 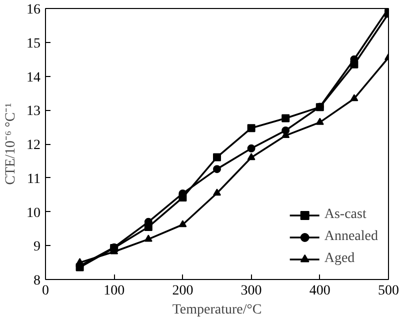 What do you see at coordinates (339, 259) in the screenshot?
I see `legend-label: Aged` at bounding box center [339, 259].